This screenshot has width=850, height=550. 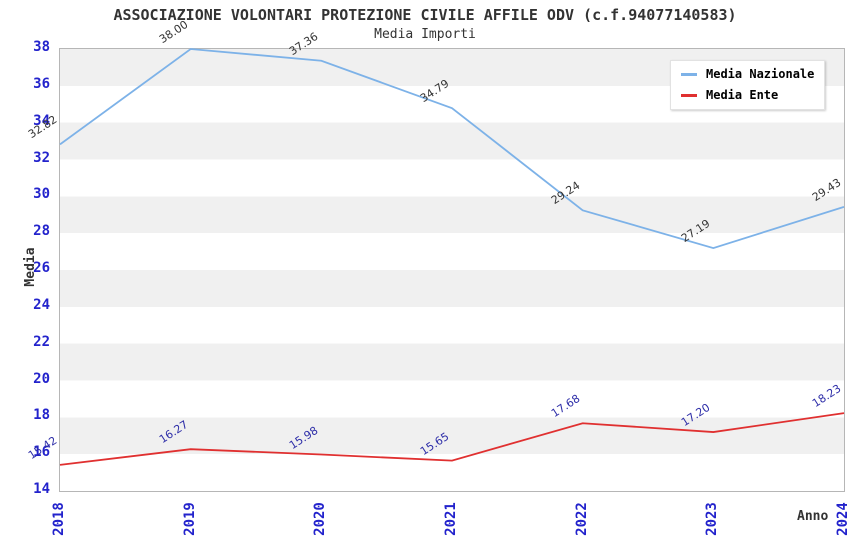 What do you see at coordinates (41, 231) in the screenshot?
I see `y-tick-label: 28` at bounding box center [41, 231].